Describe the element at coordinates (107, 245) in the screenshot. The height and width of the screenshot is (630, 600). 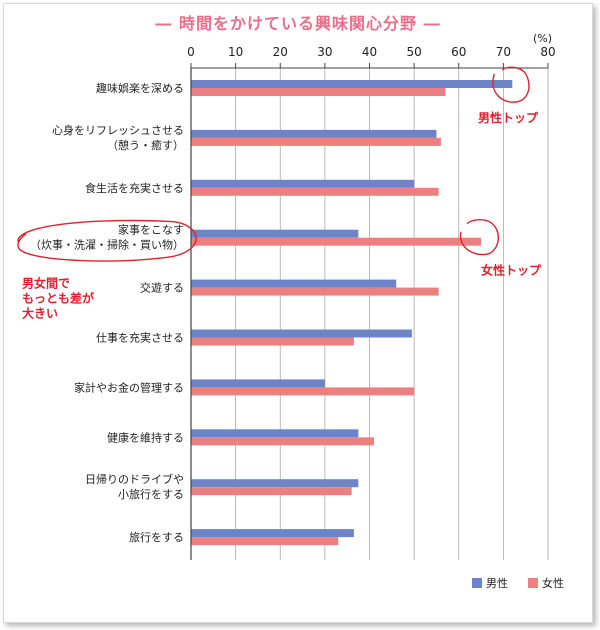
I see `category-label: （炊事・洗濯・掃除・買い物）` at that location.